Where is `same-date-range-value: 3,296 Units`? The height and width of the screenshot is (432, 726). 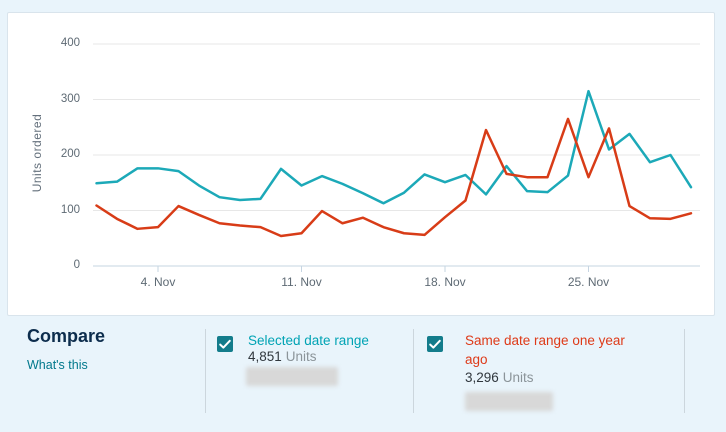
same-date-range-value: 3,296 Units is located at coordinates (499, 377).